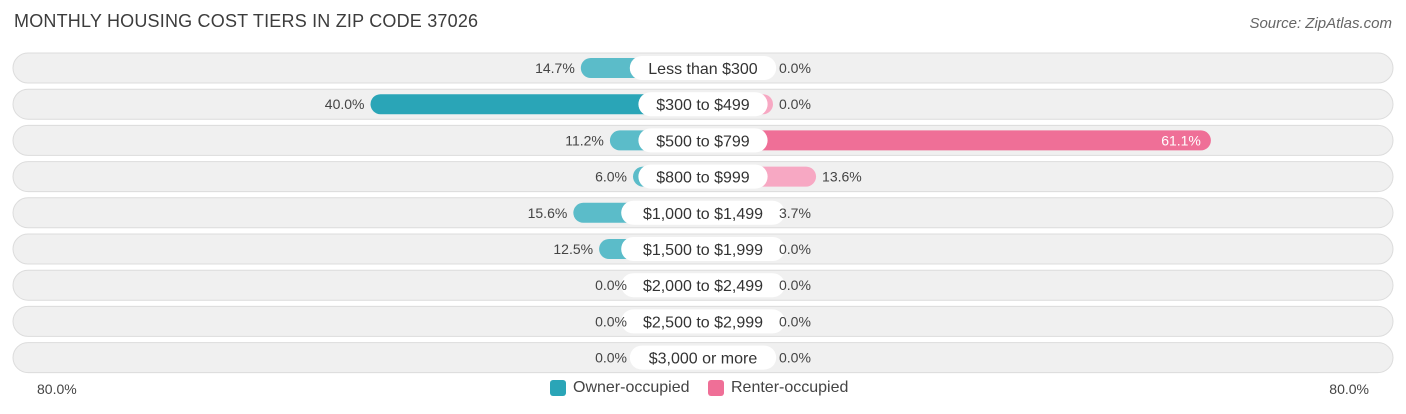 This screenshot has height=414, width=1406. I want to click on category-label: $500 to $799, so click(703, 141).